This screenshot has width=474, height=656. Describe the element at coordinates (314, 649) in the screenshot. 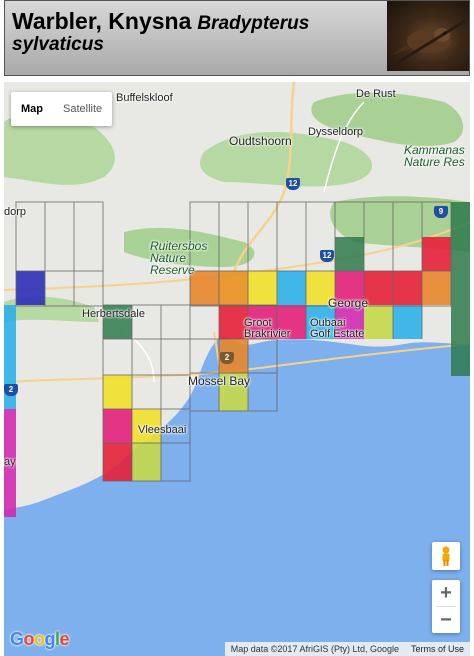

I see `map-data-attribution: Map data ©2017 AfriGIS (Pty) Ltd, Google` at that location.